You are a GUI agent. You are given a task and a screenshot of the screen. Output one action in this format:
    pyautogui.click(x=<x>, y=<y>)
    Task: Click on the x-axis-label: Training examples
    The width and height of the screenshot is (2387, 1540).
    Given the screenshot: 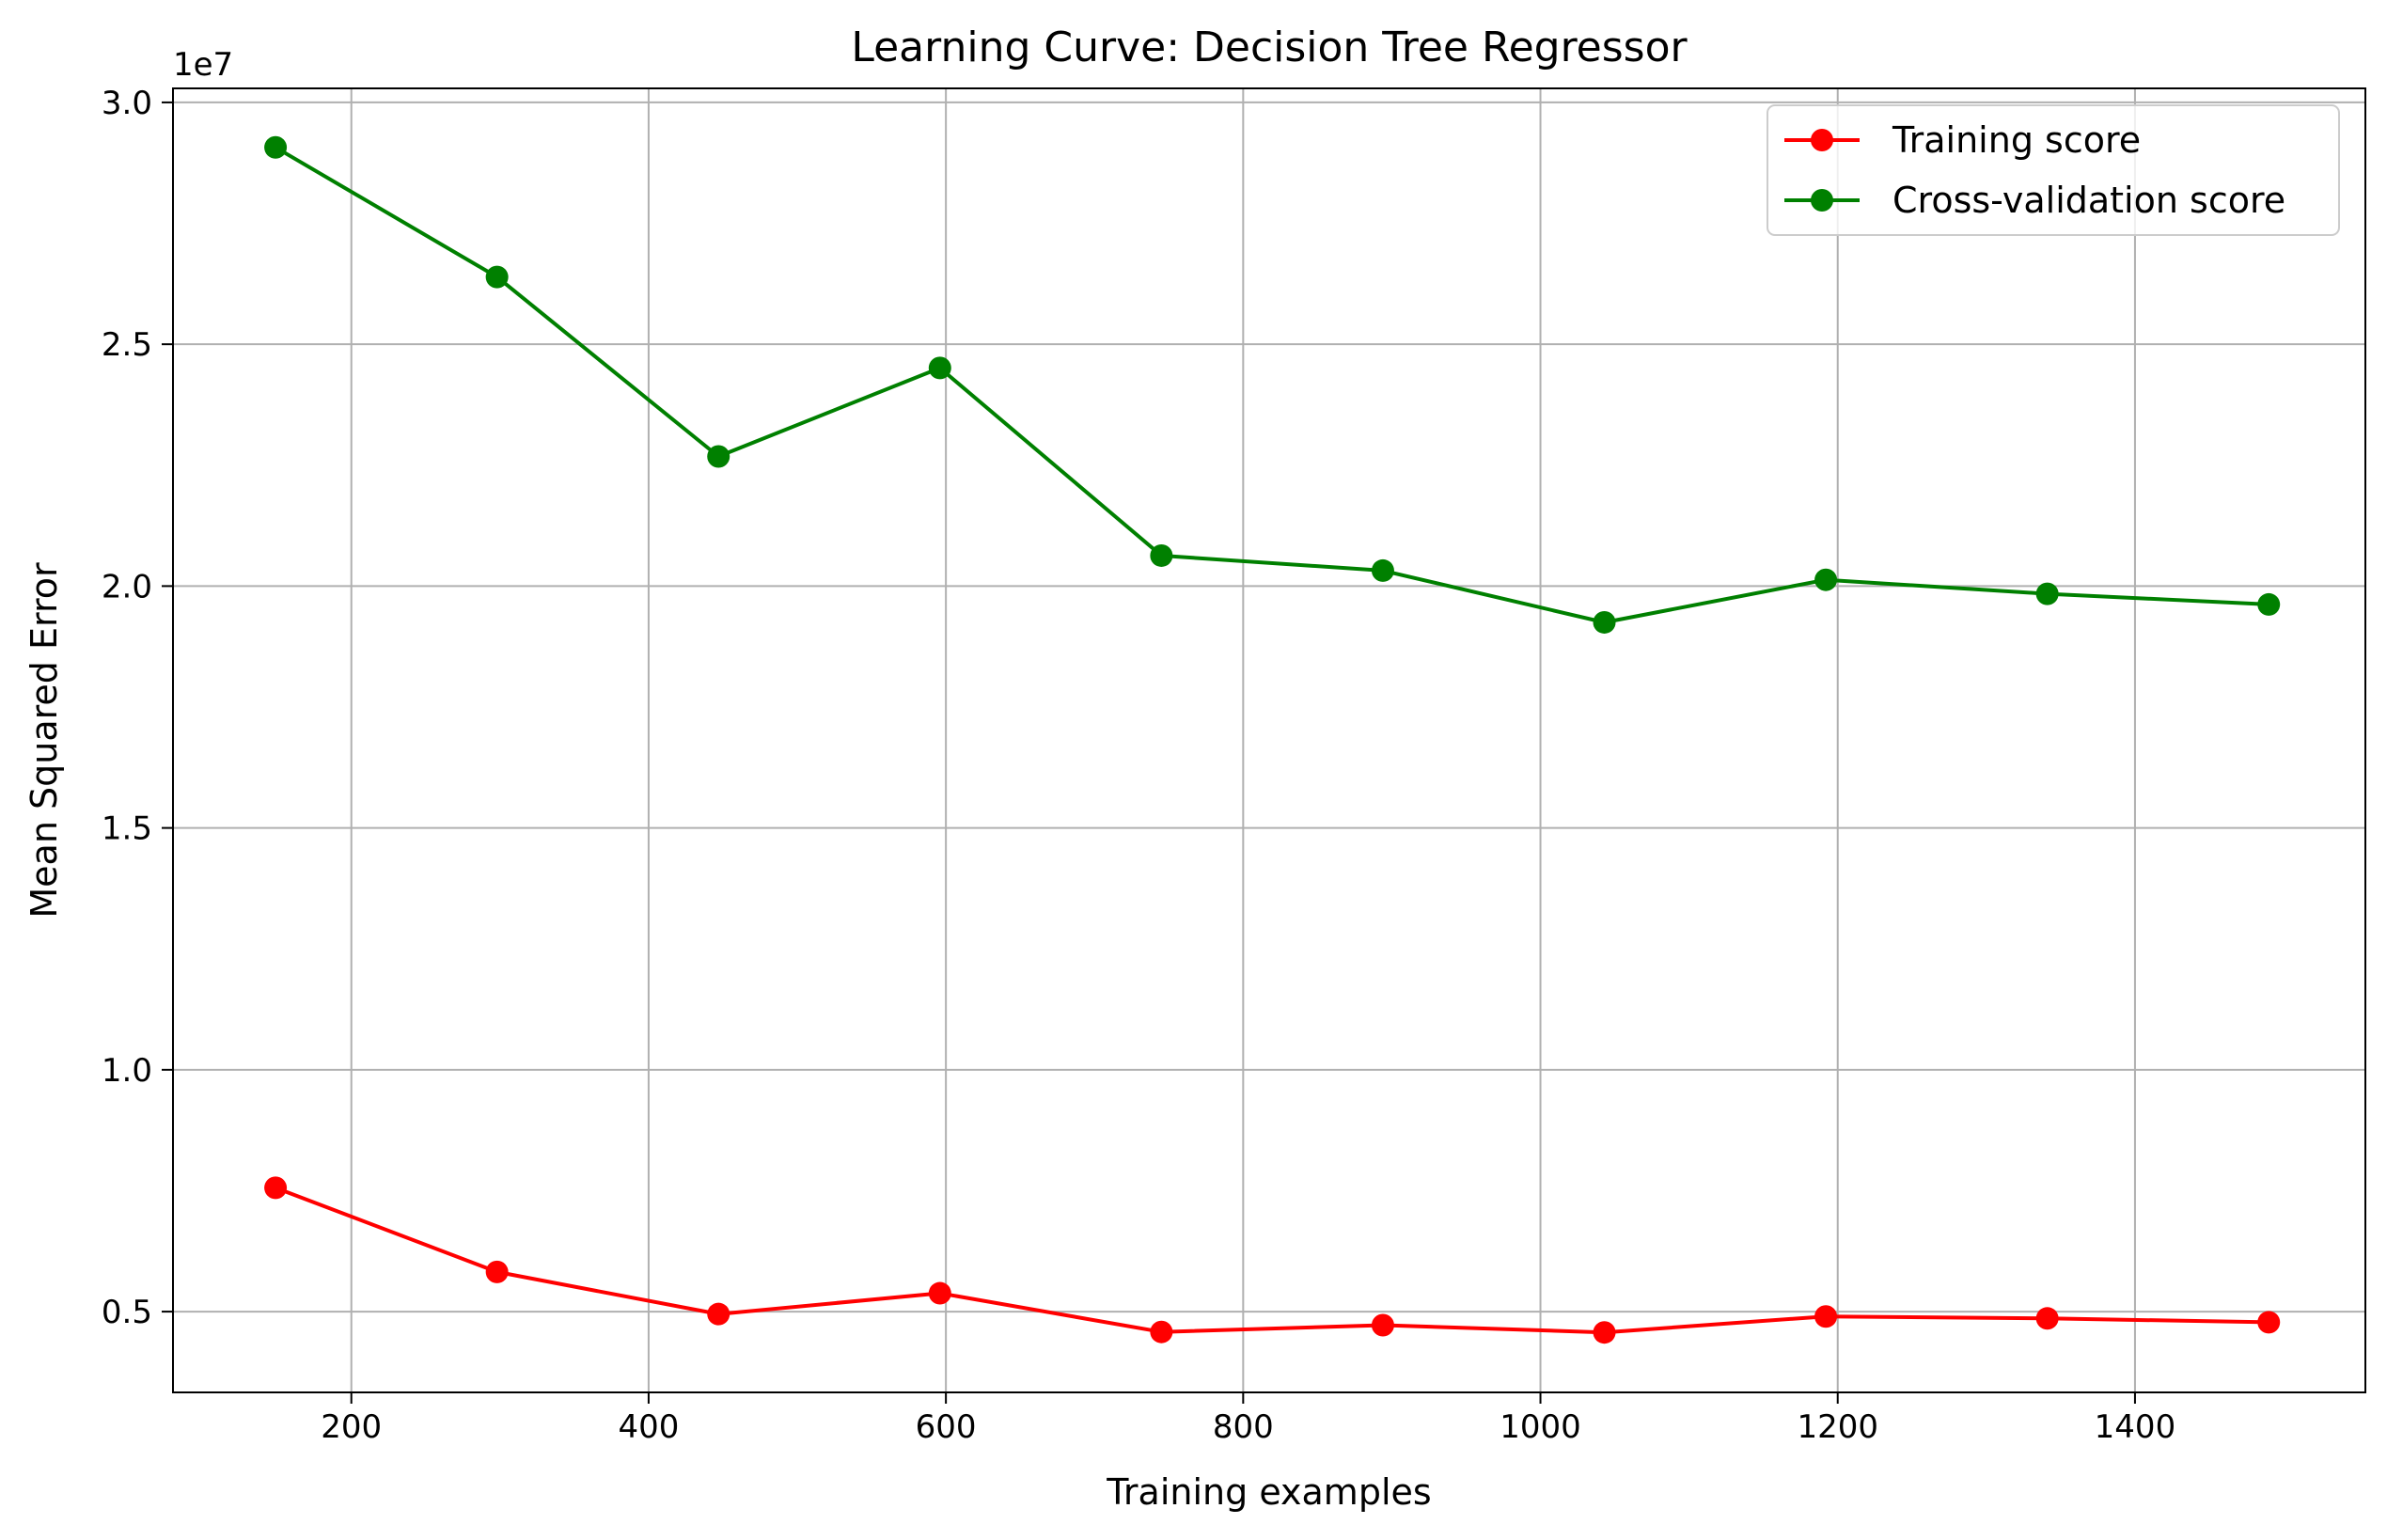 What is the action you would take?
    pyautogui.click(x=1268, y=1492)
    